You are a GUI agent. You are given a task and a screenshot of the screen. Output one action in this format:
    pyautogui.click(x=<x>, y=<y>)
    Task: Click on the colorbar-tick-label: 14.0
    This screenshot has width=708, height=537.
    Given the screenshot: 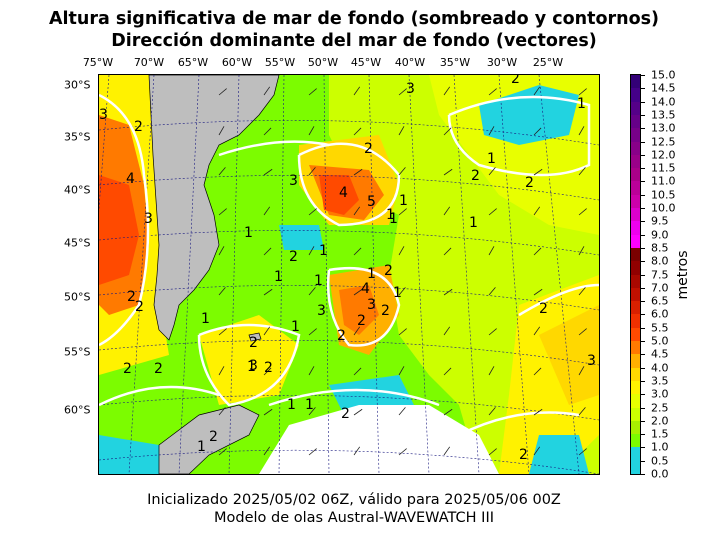 What is the action you would take?
    pyautogui.click(x=663, y=102)
    